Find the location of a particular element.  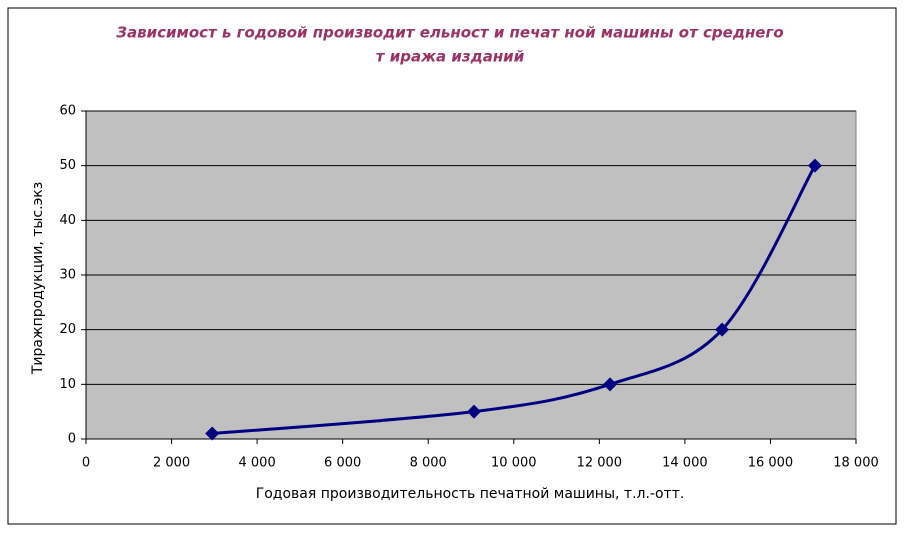

x-tick-label: 6 000 is located at coordinates (342, 463).